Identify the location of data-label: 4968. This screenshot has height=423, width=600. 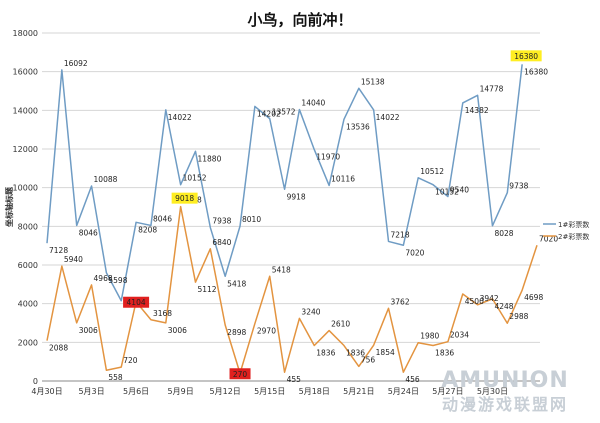
(103, 278).